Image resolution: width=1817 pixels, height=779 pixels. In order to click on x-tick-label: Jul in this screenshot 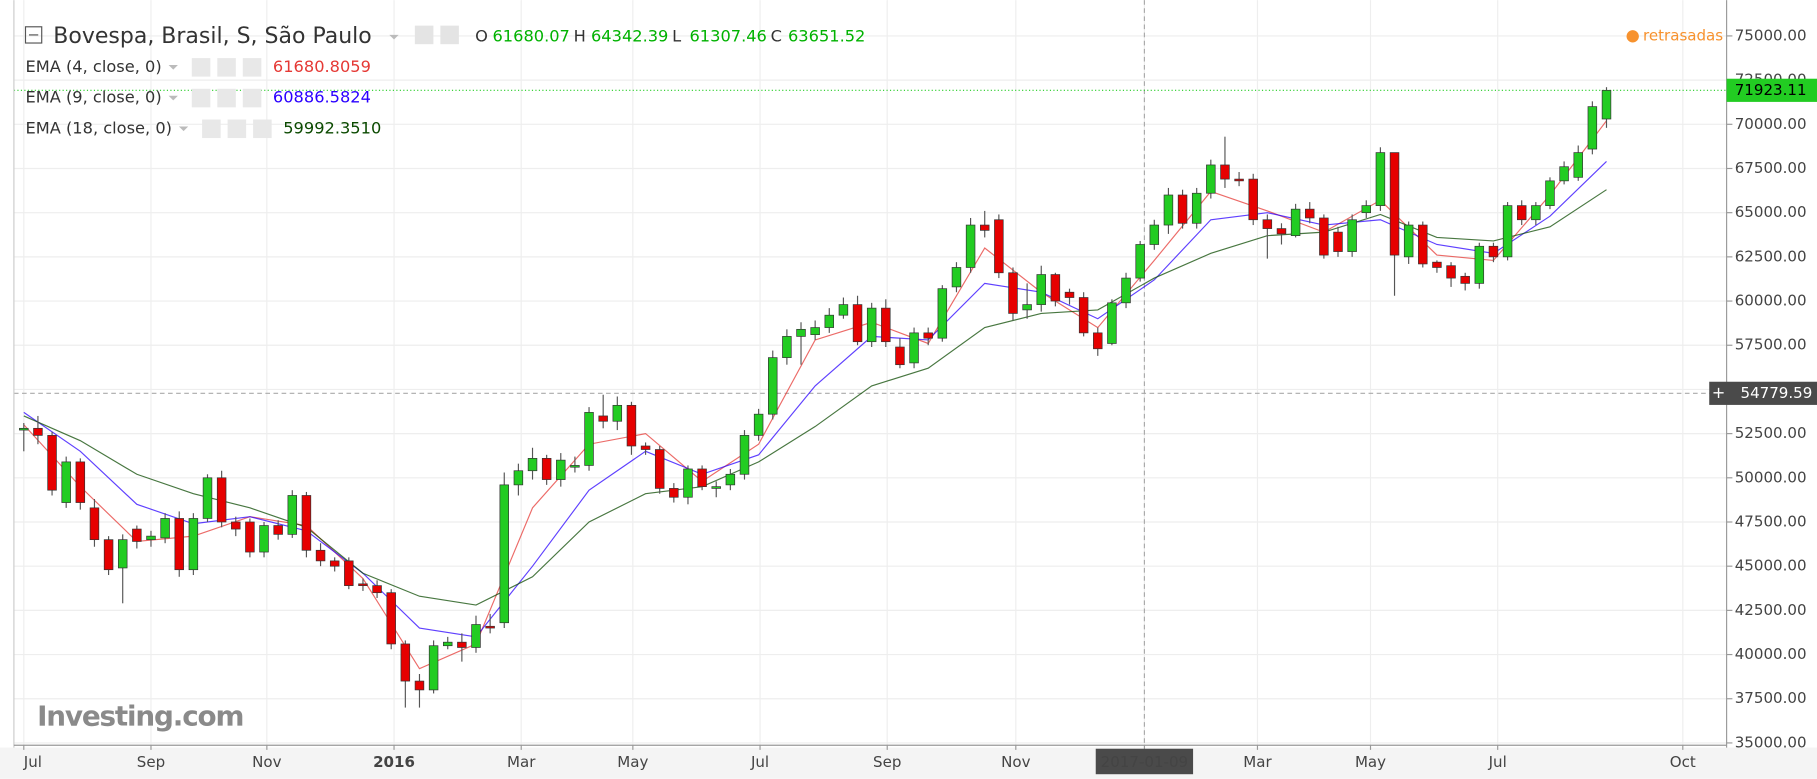, I will do `click(759, 762)`.